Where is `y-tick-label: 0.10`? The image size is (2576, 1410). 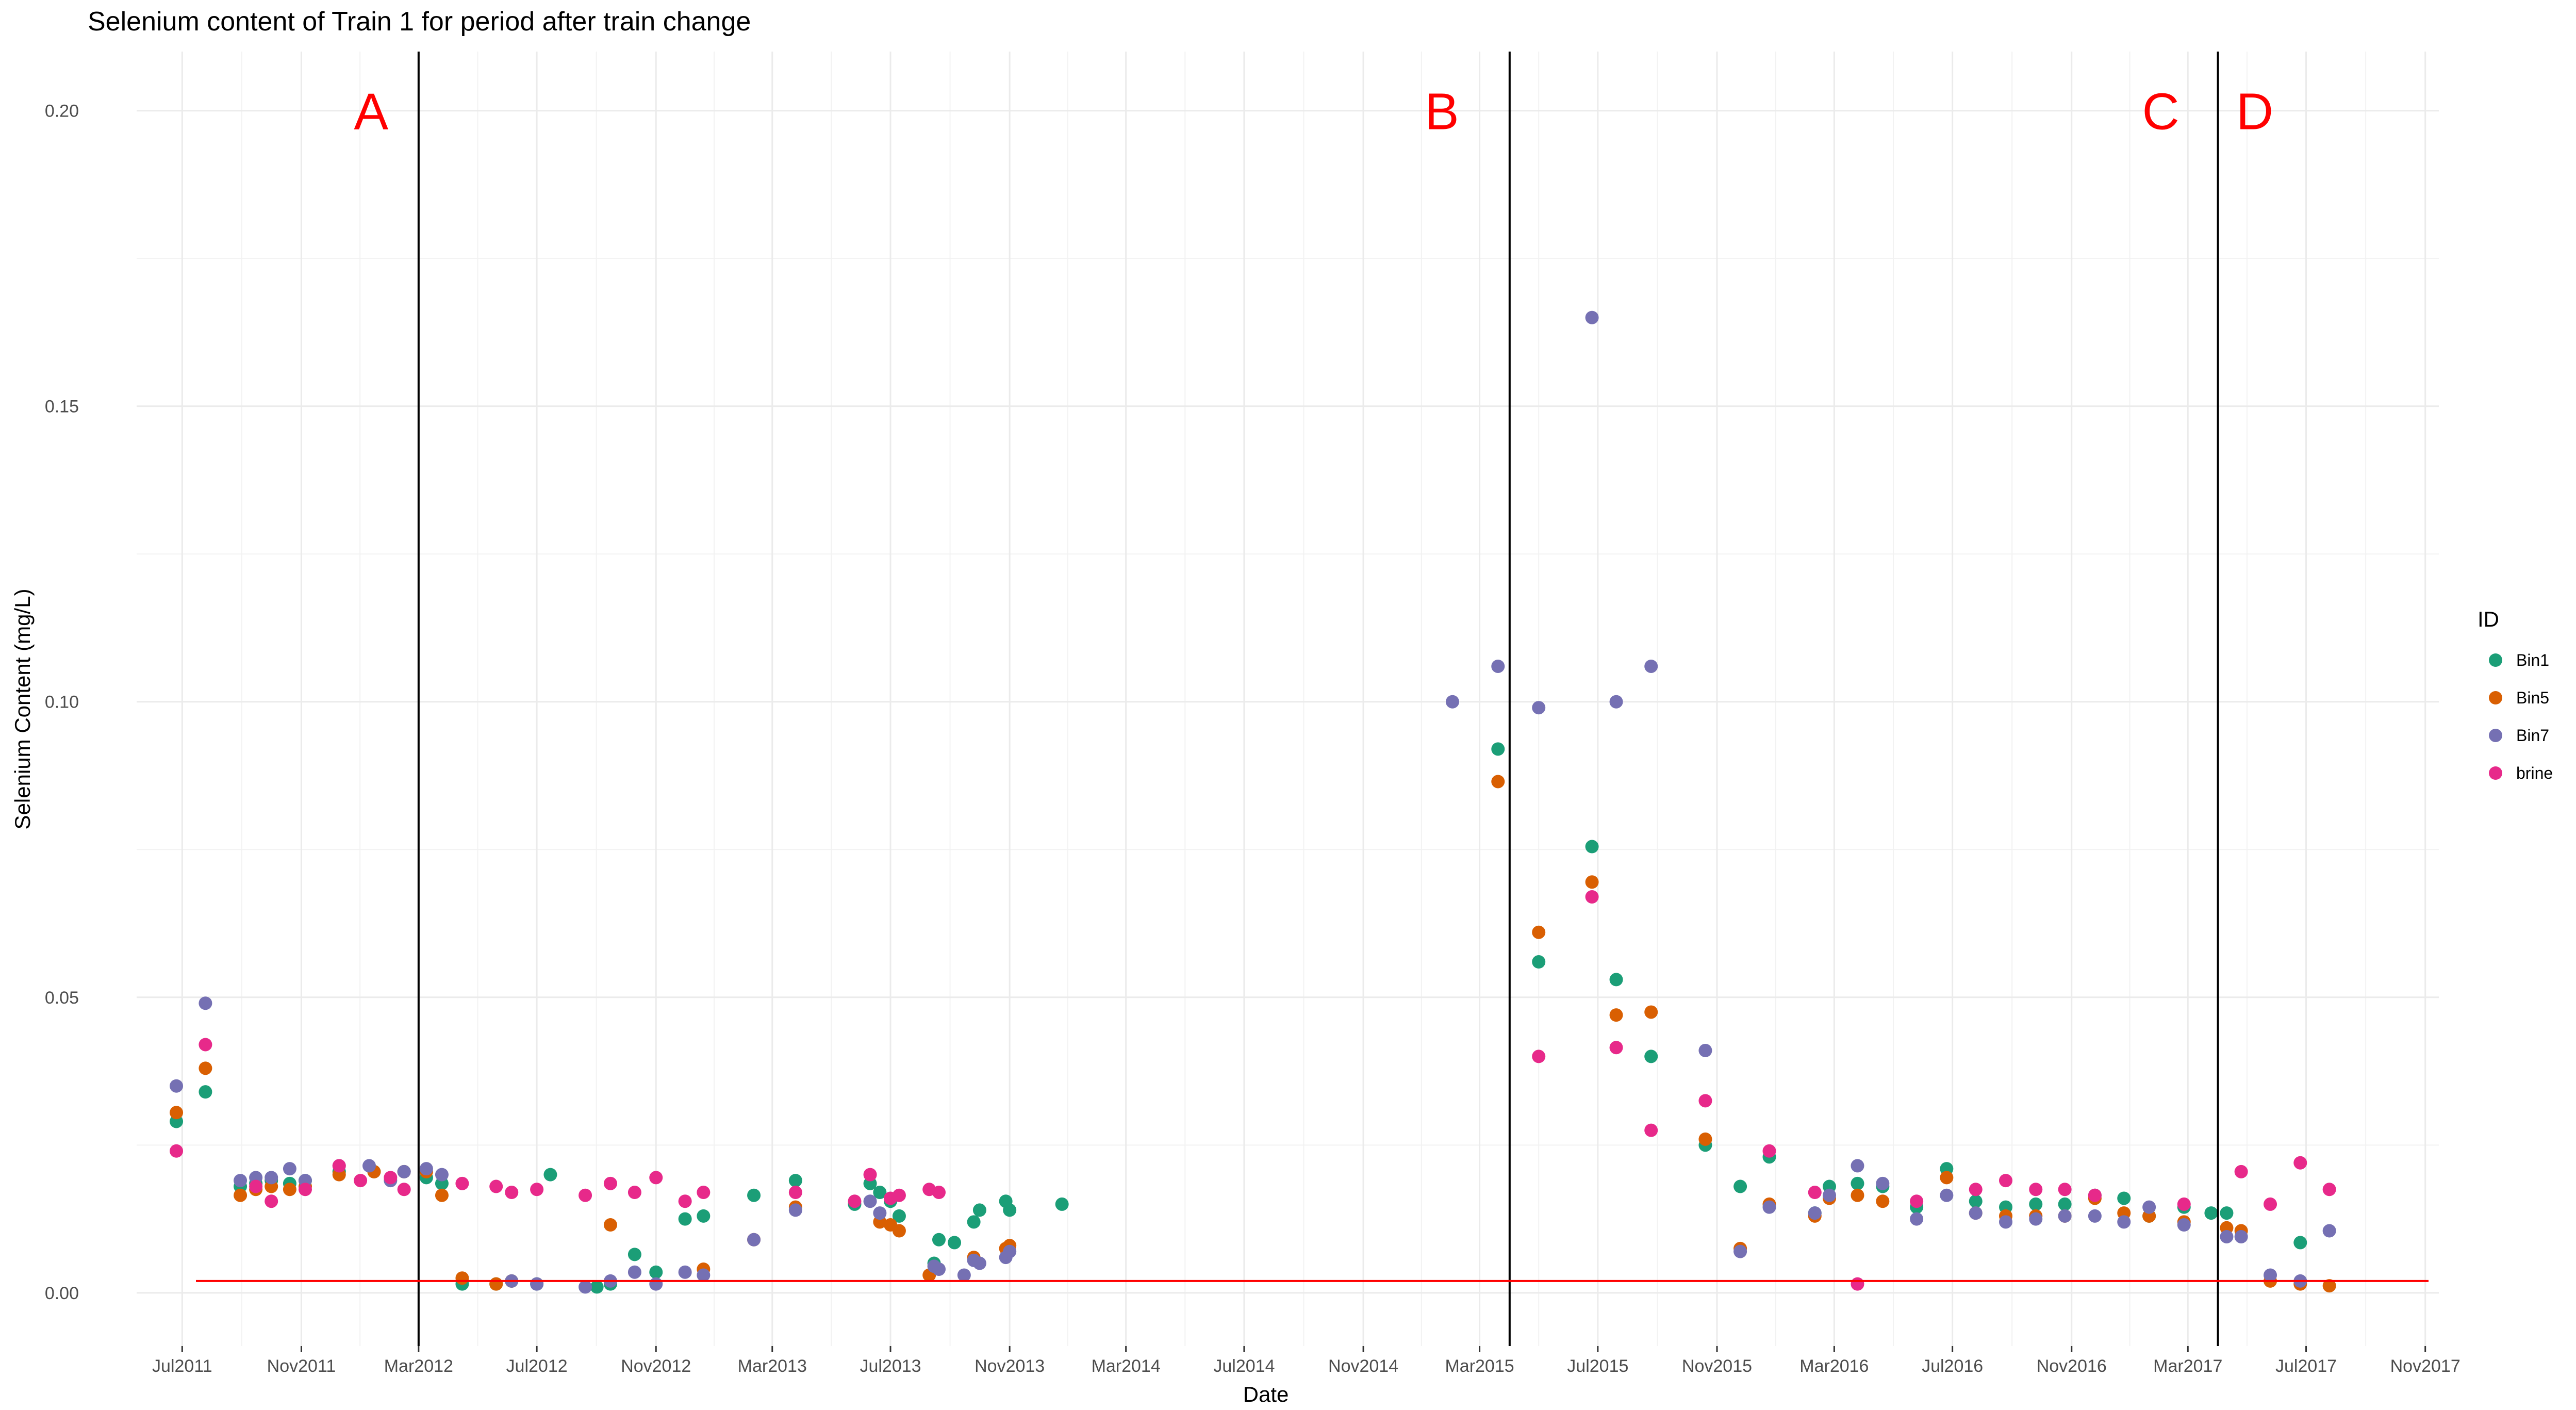 y-tick-label: 0.10 is located at coordinates (62, 702).